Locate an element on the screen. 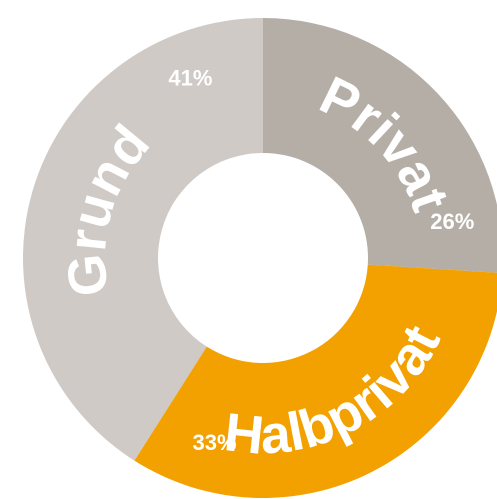 The width and height of the screenshot is (497, 499). value-label: 26% is located at coordinates (452, 221).